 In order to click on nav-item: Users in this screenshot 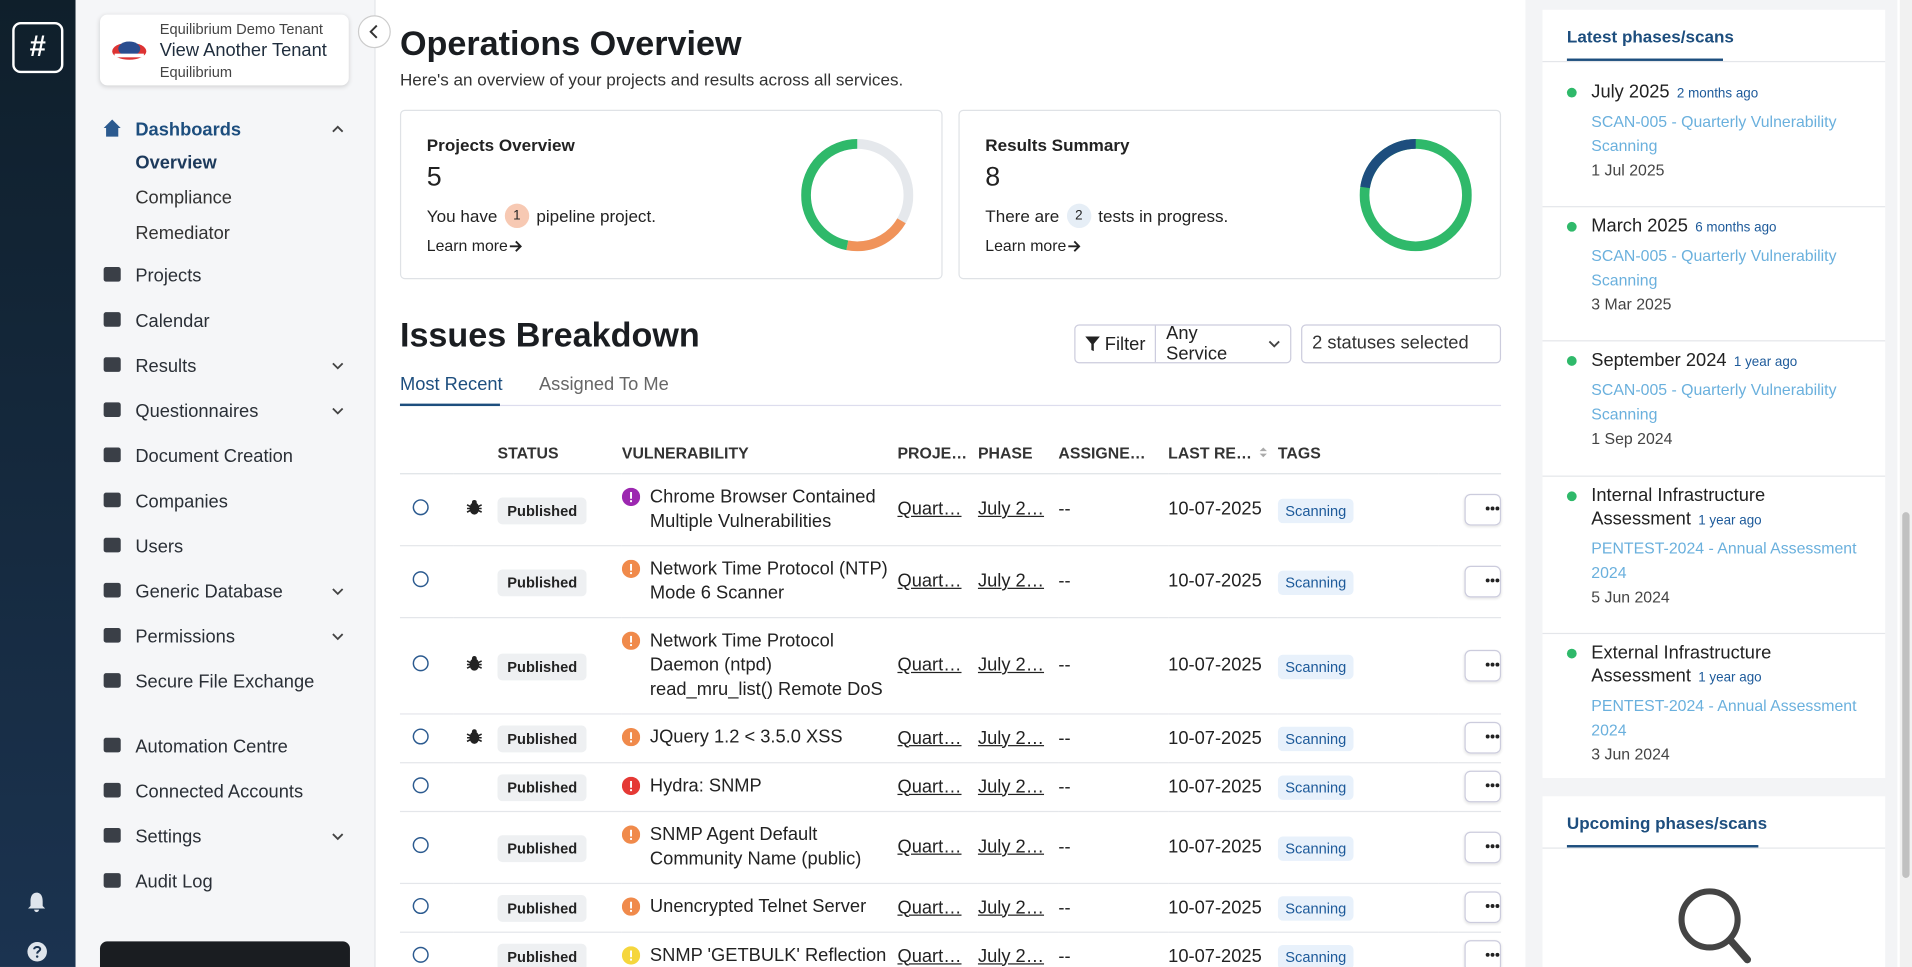, I will do `click(224, 547)`.